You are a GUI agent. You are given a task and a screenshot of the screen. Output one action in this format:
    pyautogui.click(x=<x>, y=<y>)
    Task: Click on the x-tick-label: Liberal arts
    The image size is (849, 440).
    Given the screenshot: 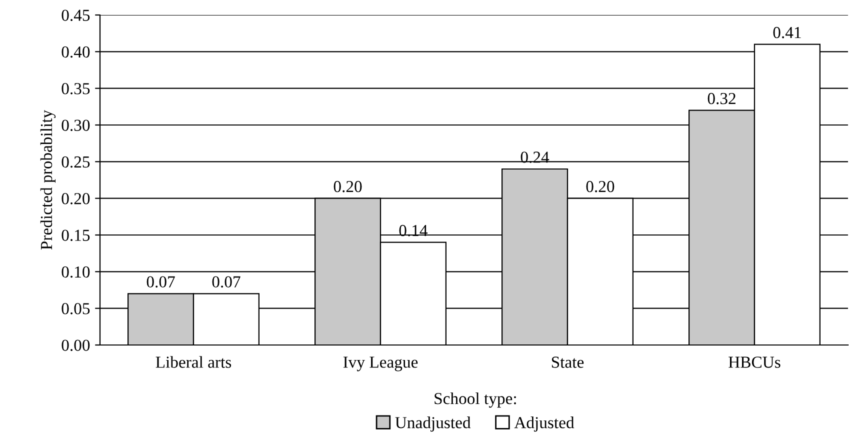 What is the action you would take?
    pyautogui.click(x=194, y=362)
    